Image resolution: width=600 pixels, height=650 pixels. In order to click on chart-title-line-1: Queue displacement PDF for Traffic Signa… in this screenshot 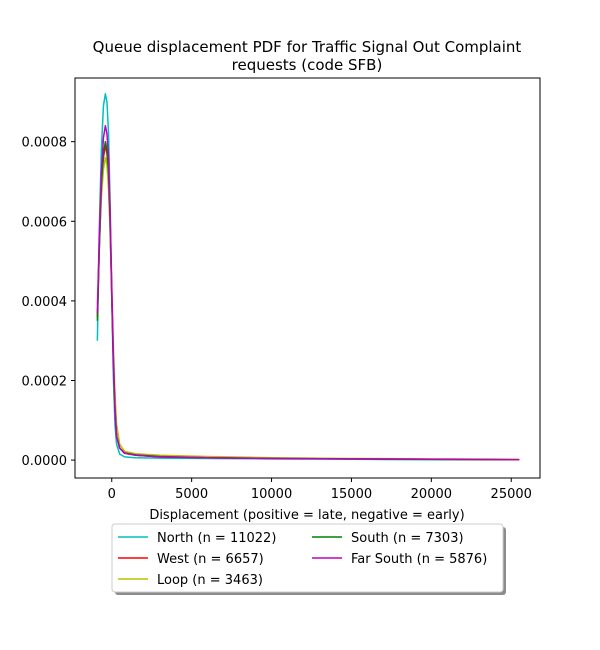, I will do `click(307, 47)`.